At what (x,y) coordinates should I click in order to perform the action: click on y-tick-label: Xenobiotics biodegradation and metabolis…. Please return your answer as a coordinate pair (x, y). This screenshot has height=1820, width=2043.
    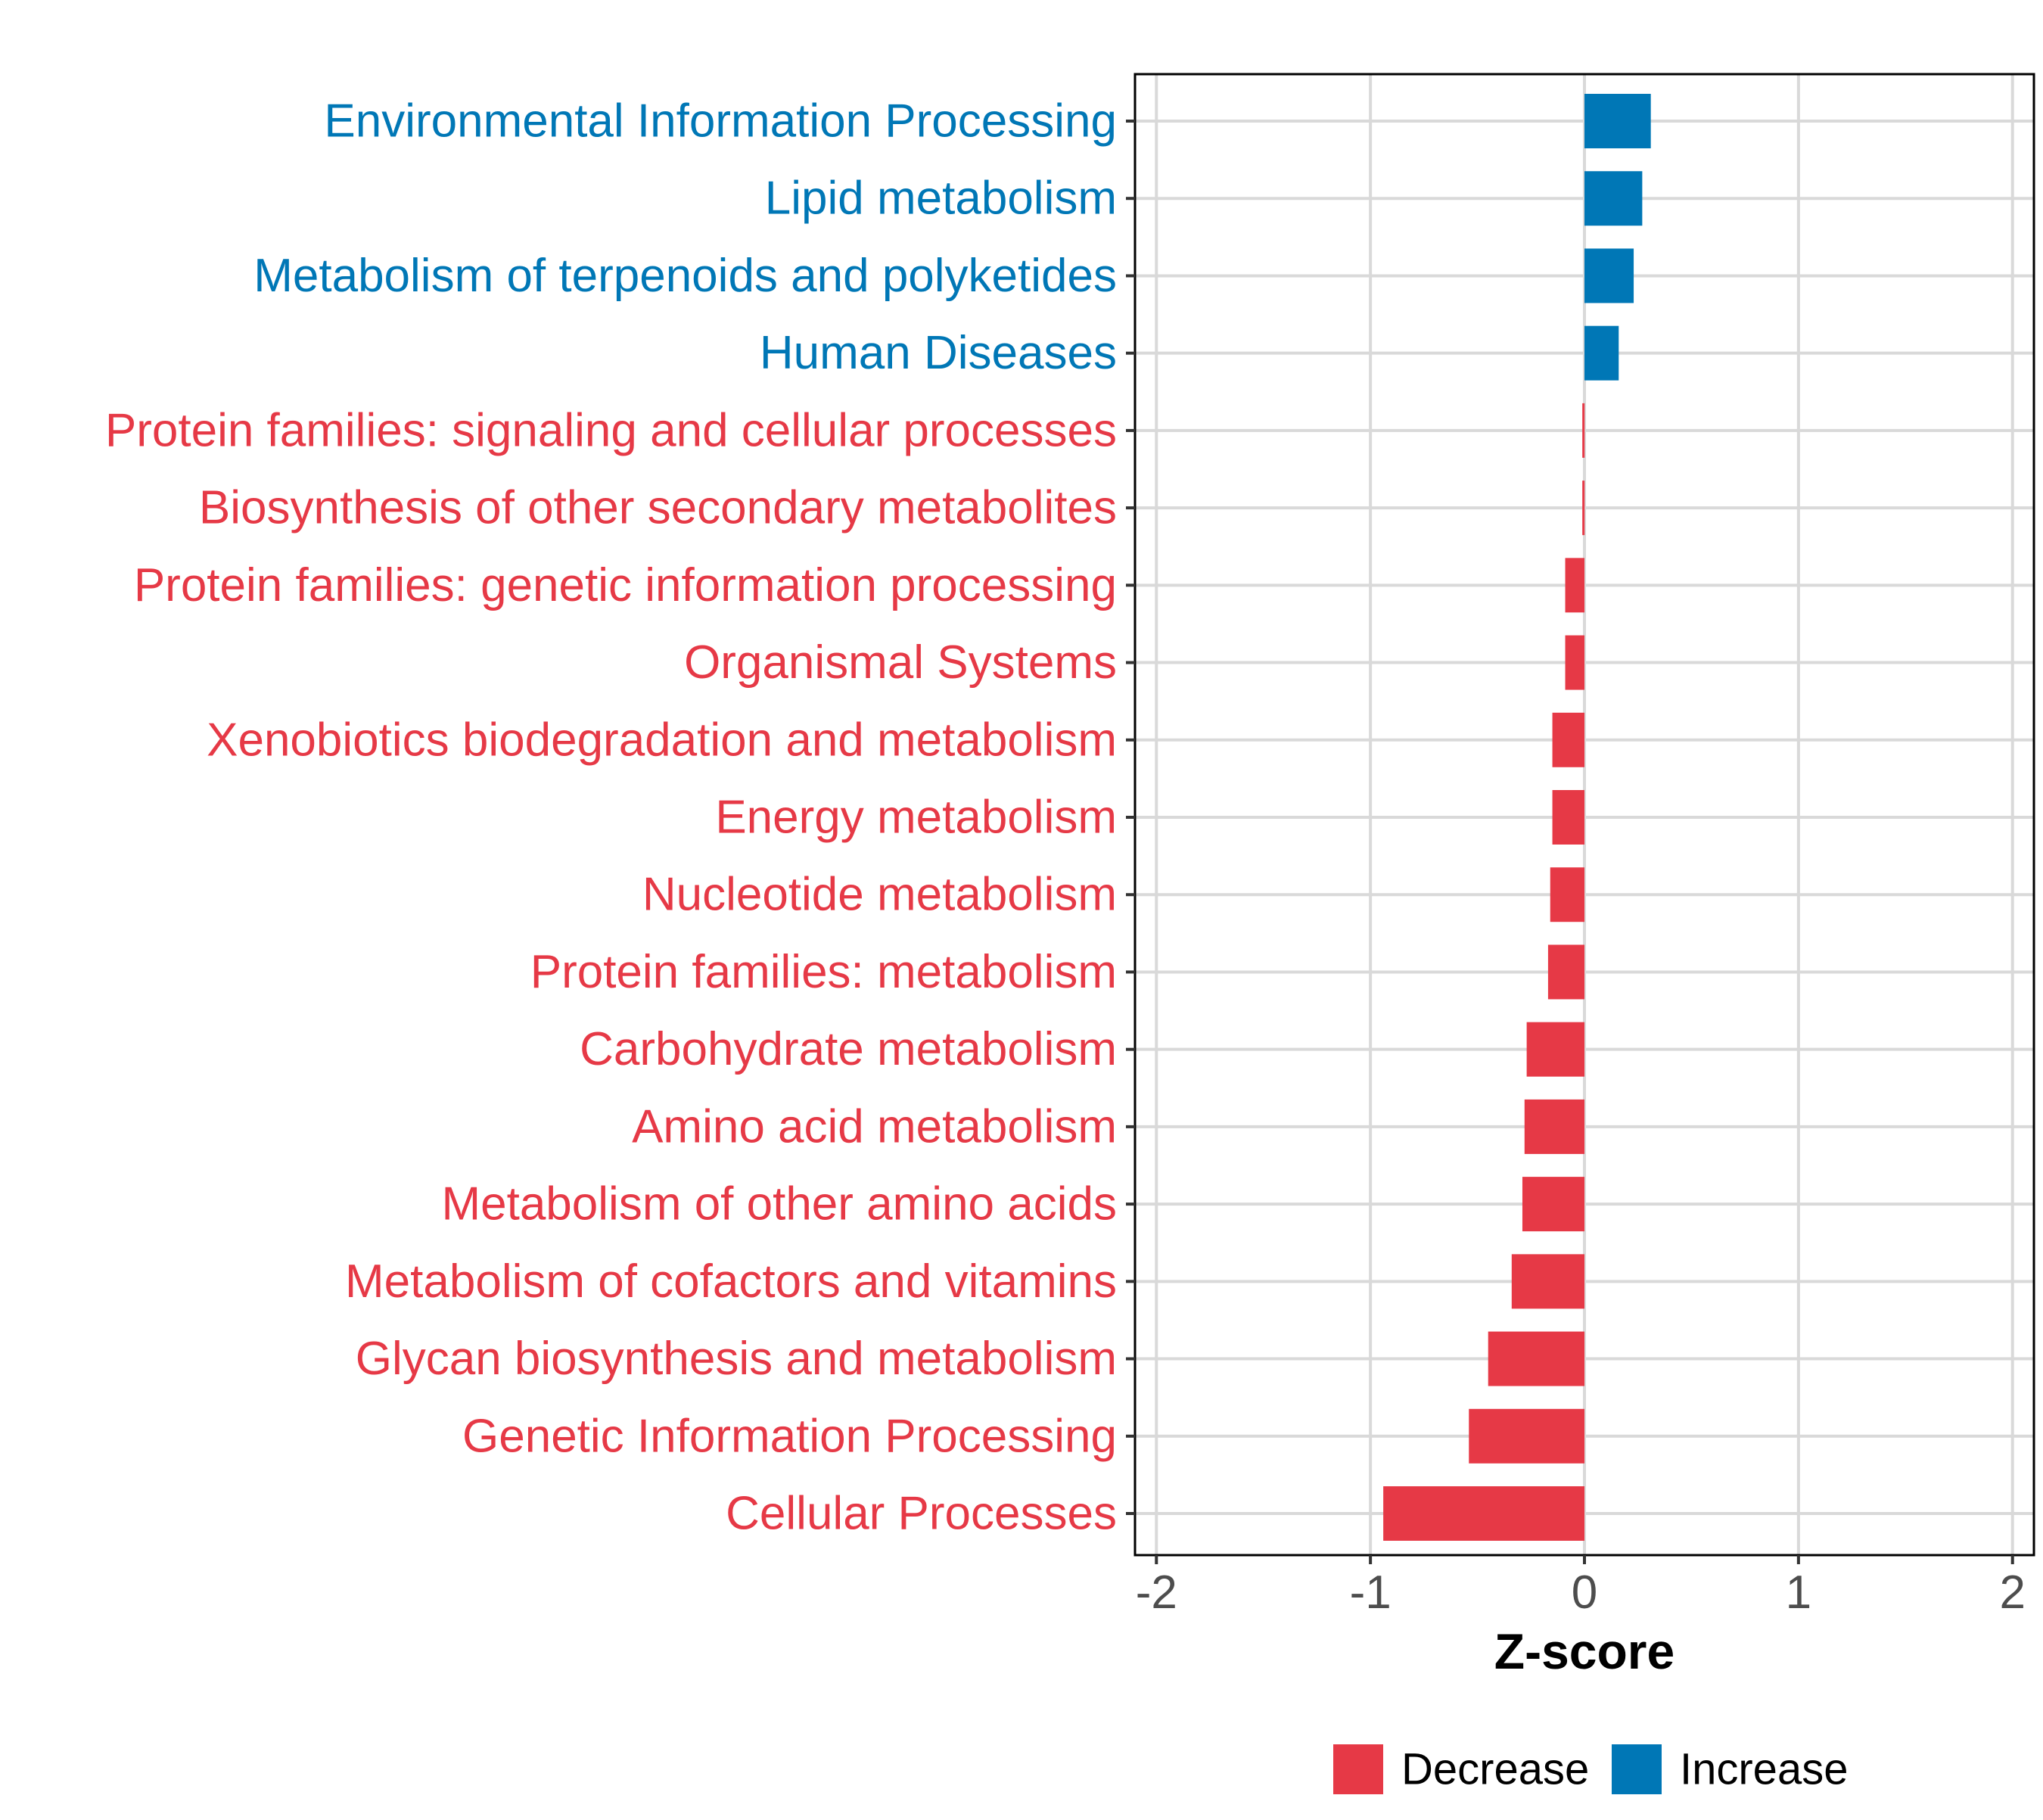
    Looking at the image, I should click on (662, 740).